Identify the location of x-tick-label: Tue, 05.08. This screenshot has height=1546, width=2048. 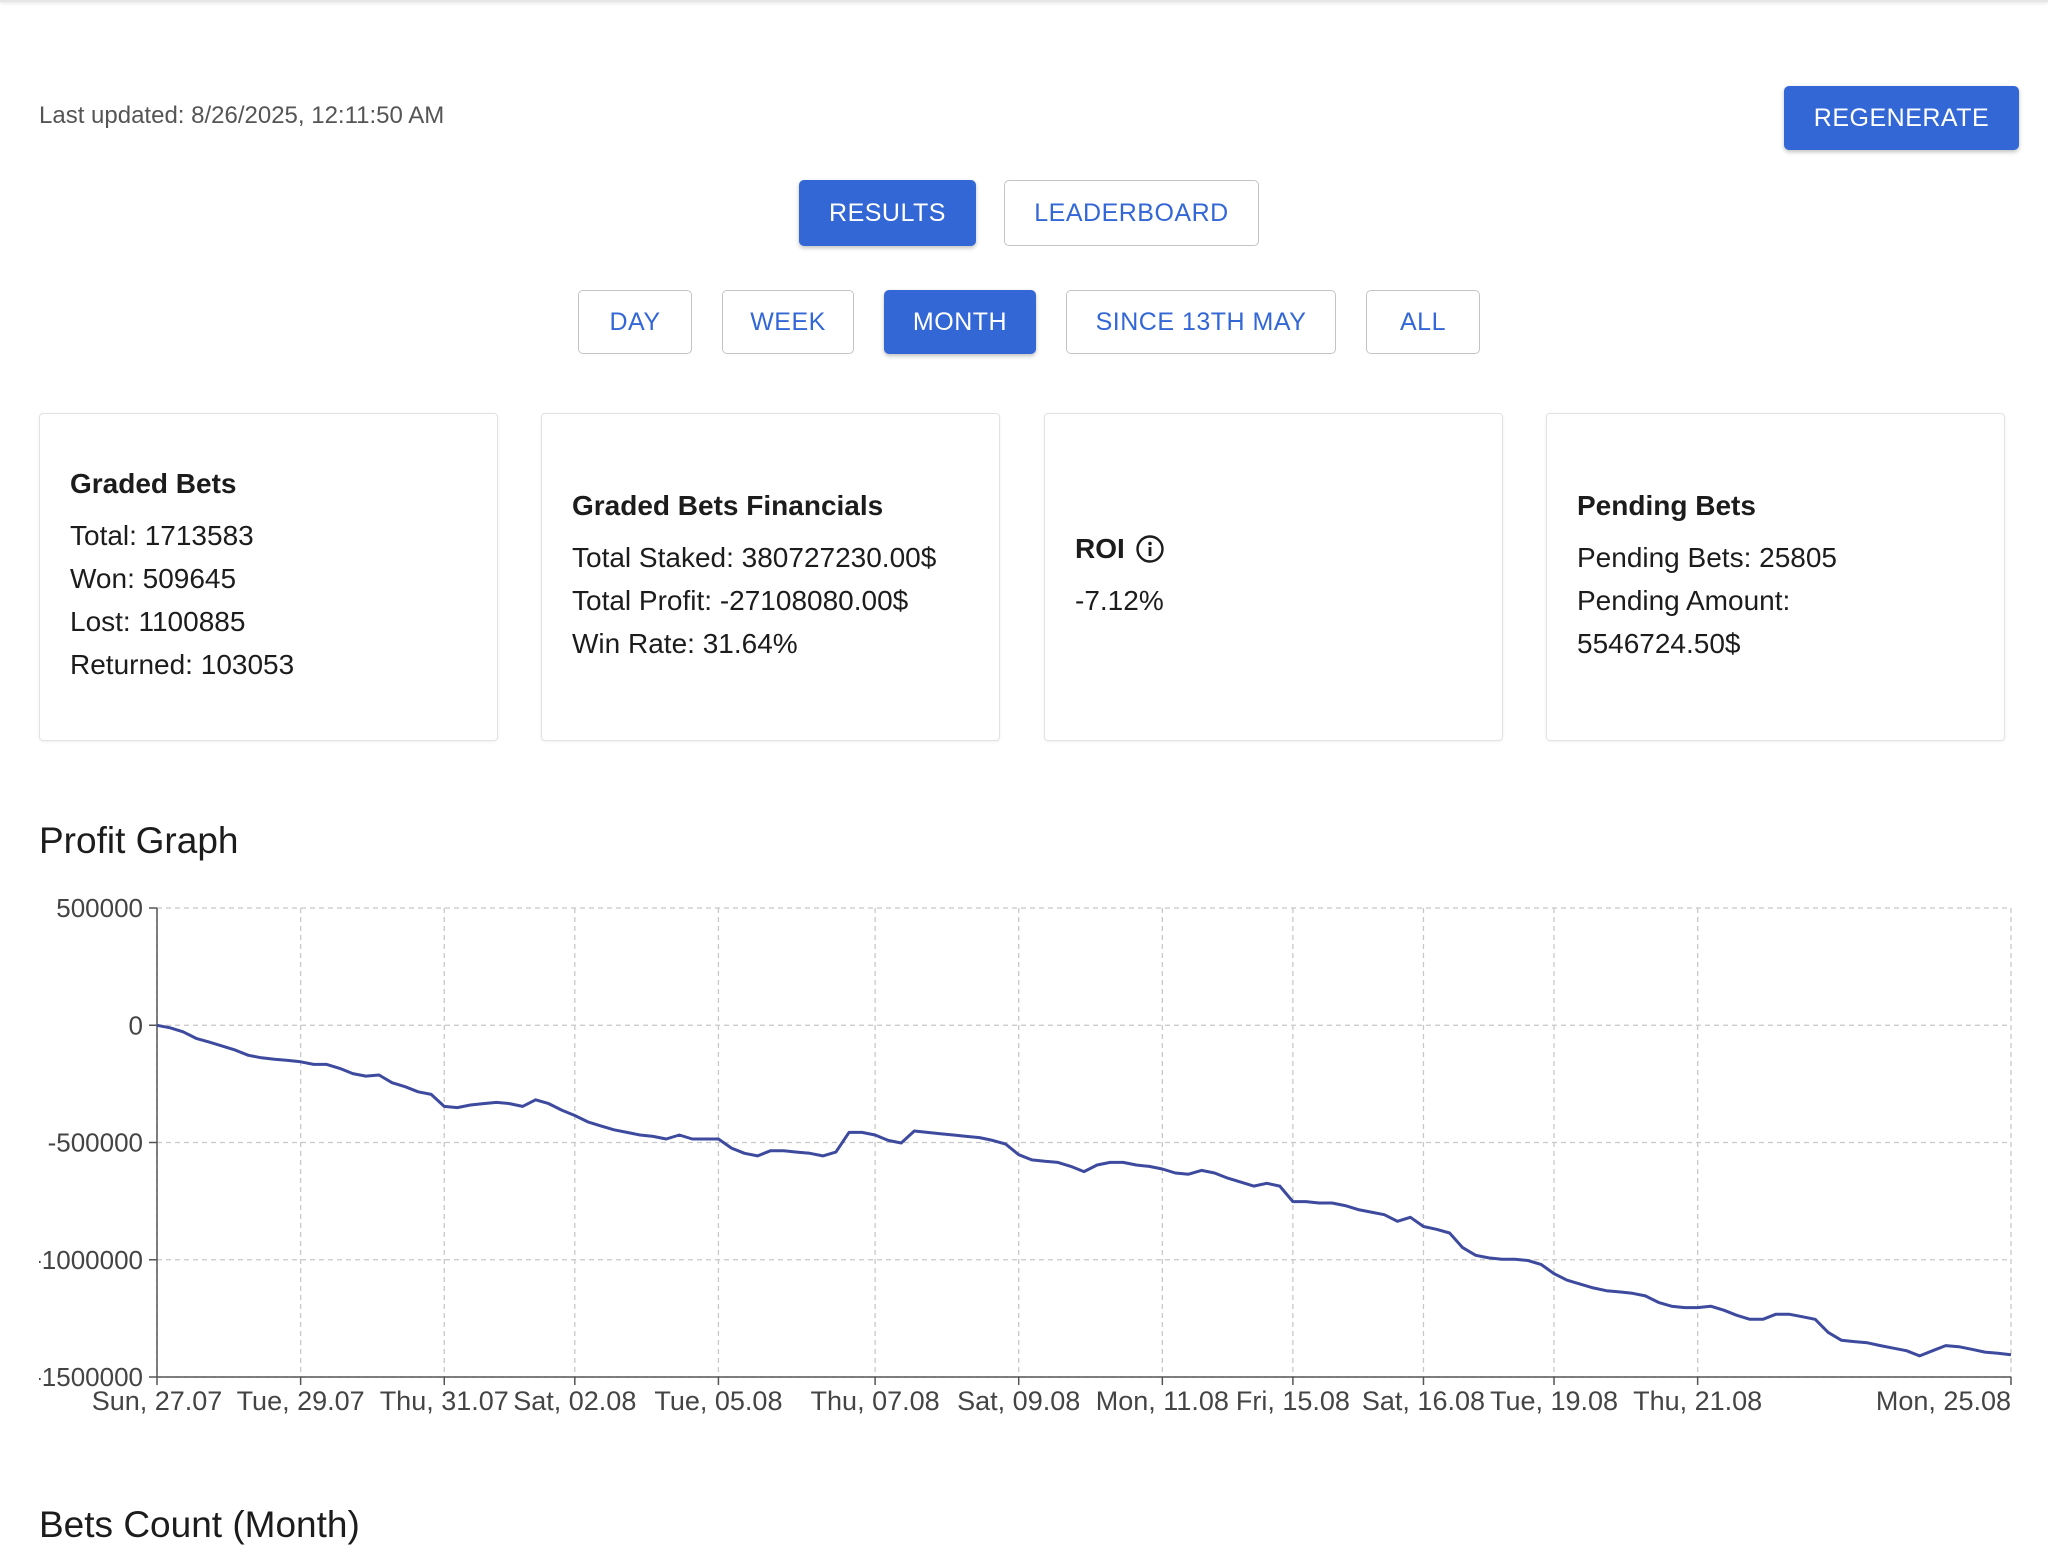
(718, 1401).